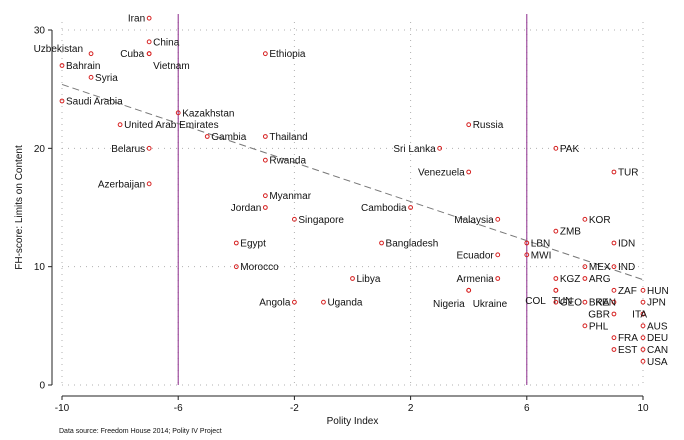  Describe the element at coordinates (556, 290) in the screenshot. I see `point-tun` at that location.